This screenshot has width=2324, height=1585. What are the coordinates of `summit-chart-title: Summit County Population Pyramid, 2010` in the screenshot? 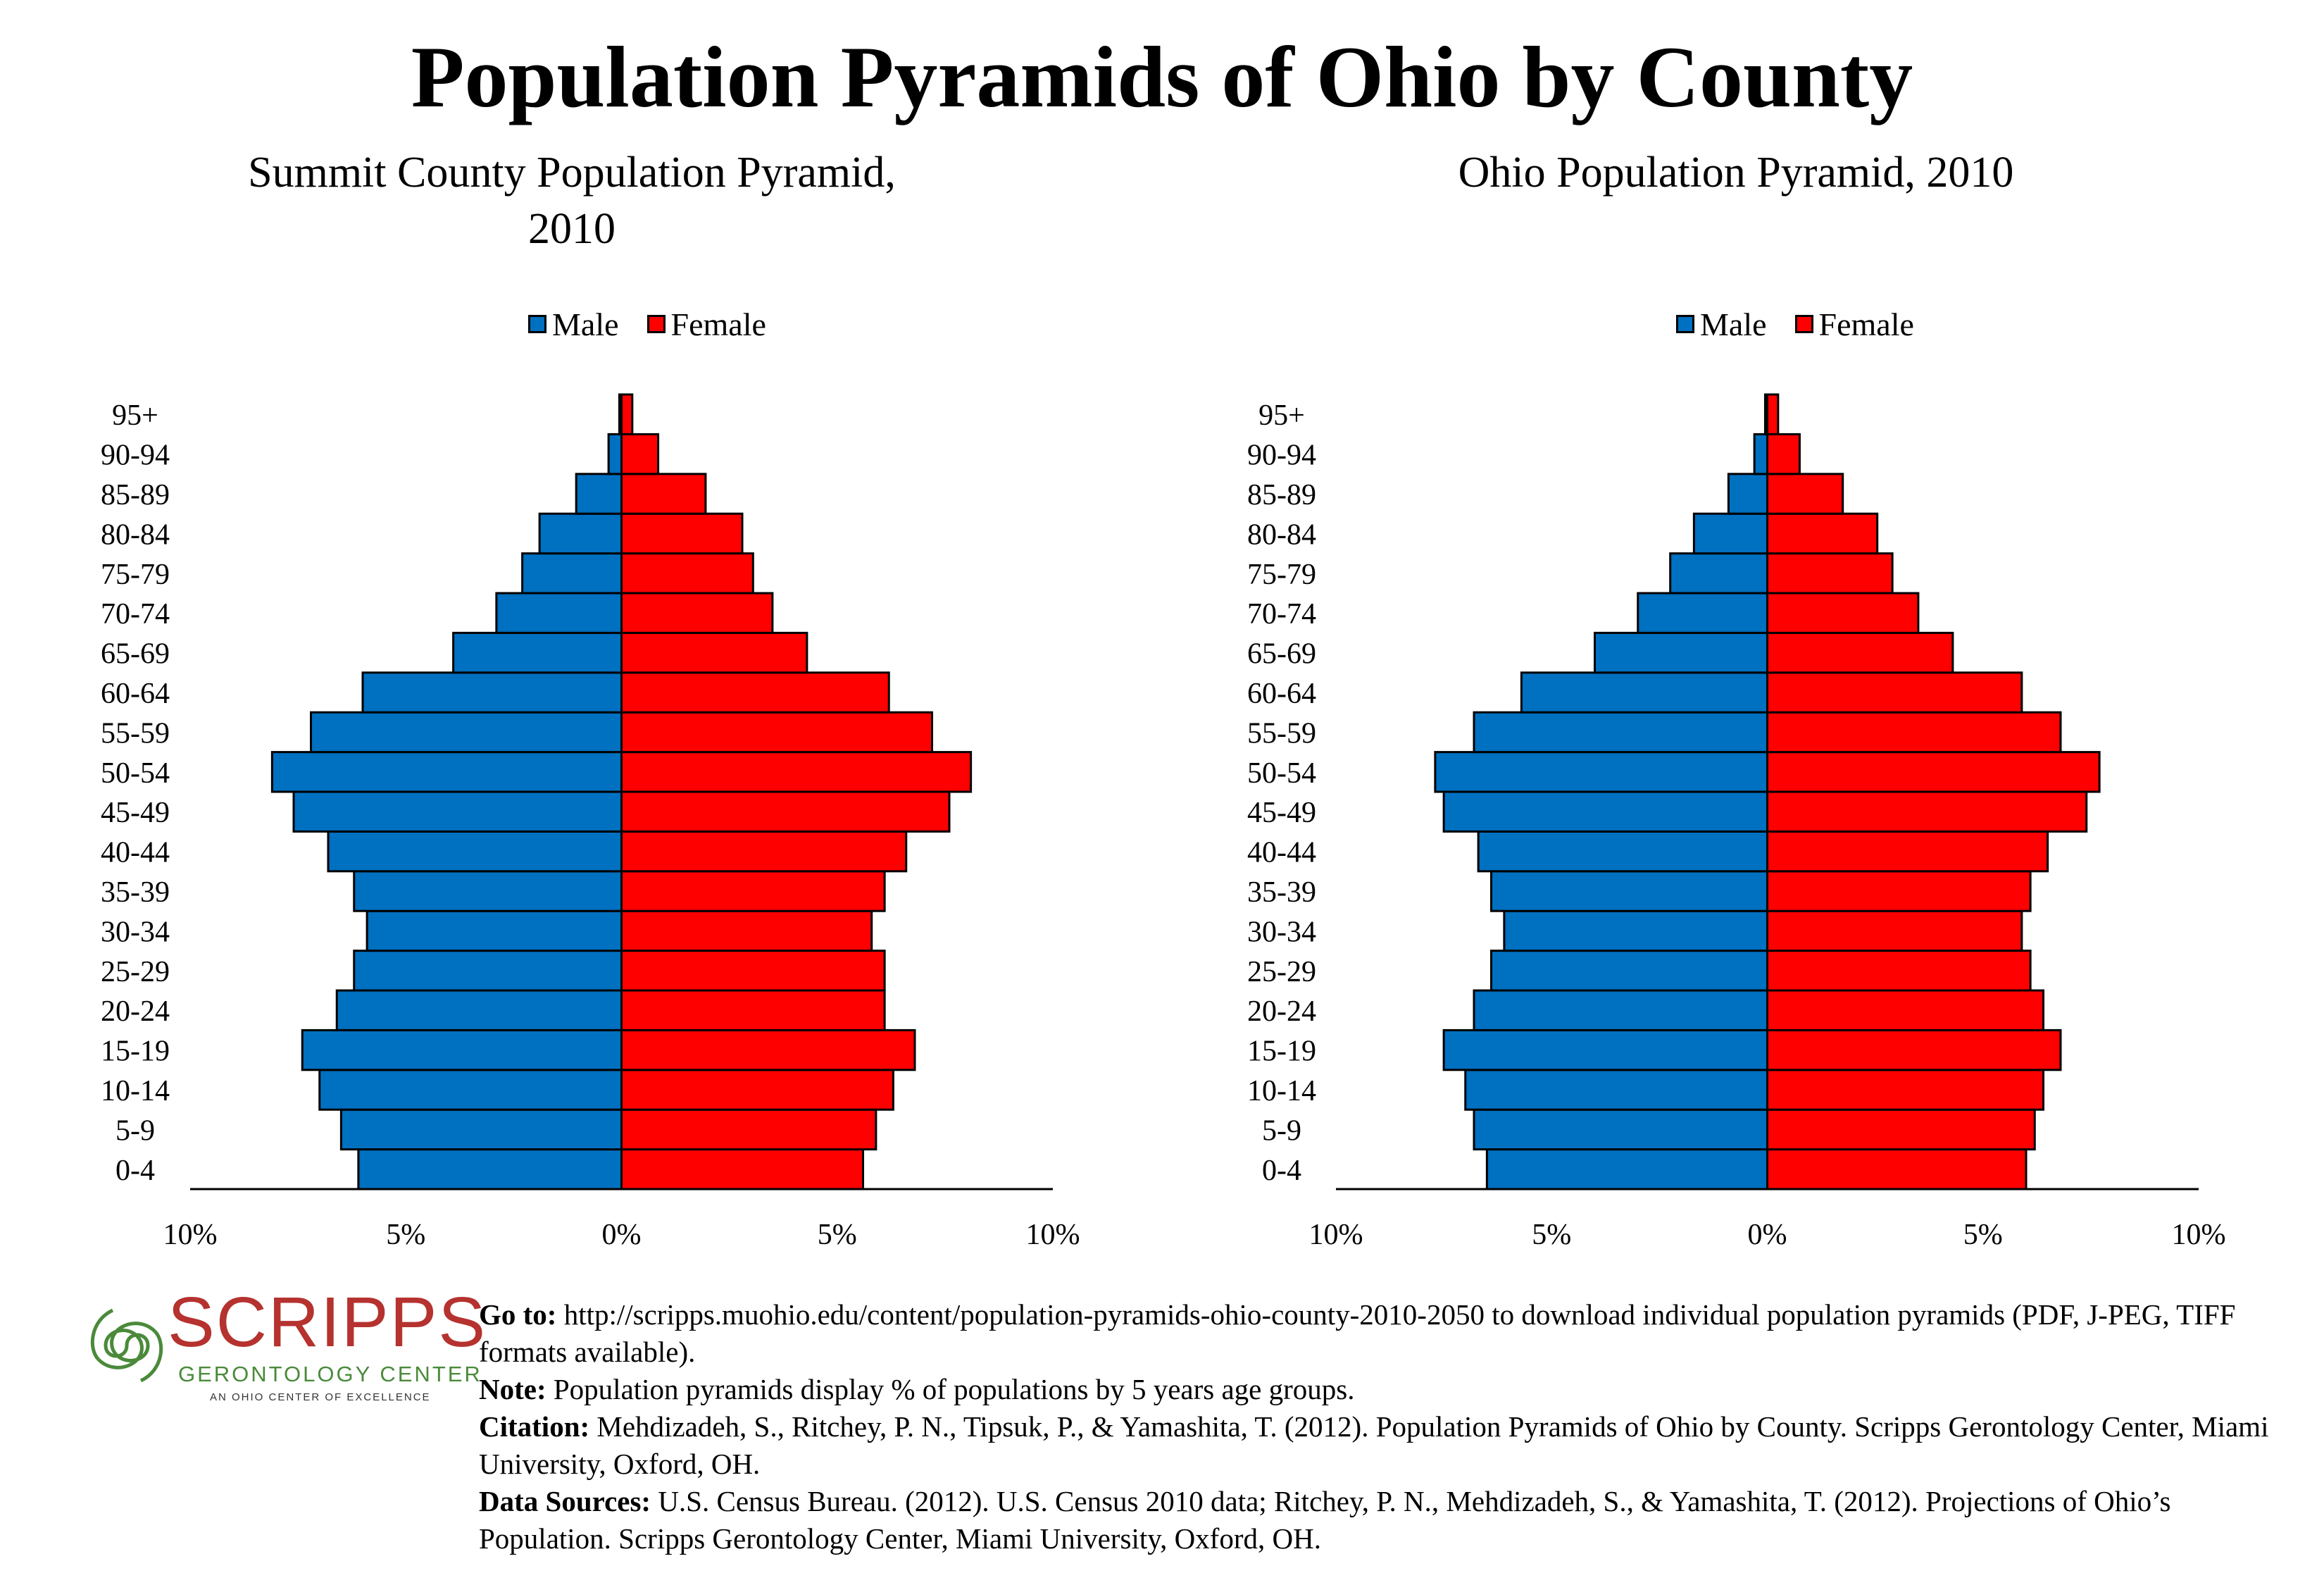 It's located at (572, 201).